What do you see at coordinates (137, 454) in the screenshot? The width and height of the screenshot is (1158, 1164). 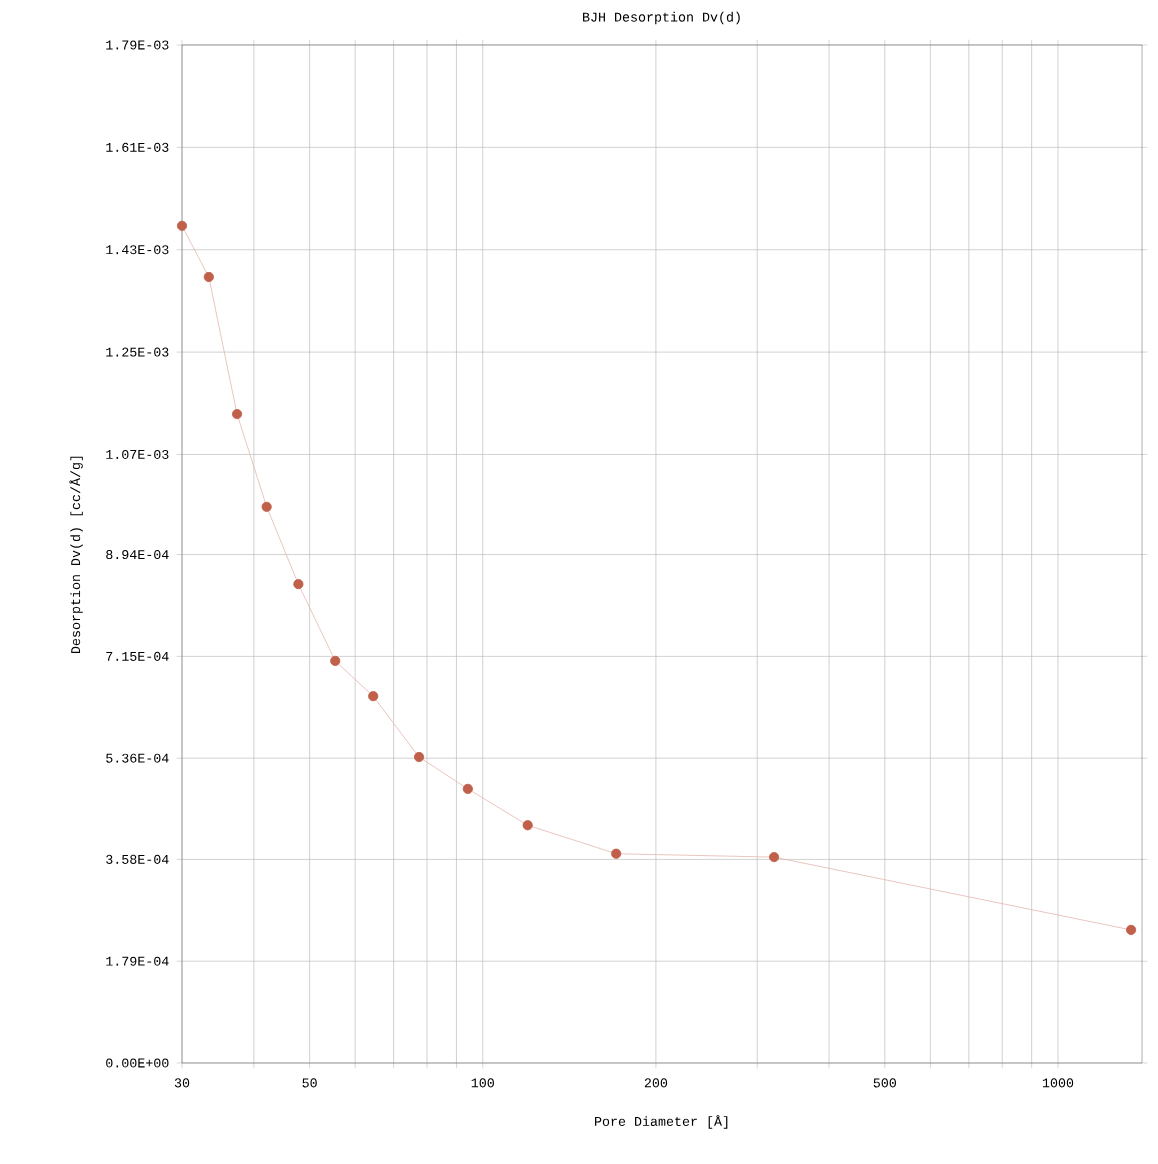 I see `y-tick-label: 1.07E-03` at bounding box center [137, 454].